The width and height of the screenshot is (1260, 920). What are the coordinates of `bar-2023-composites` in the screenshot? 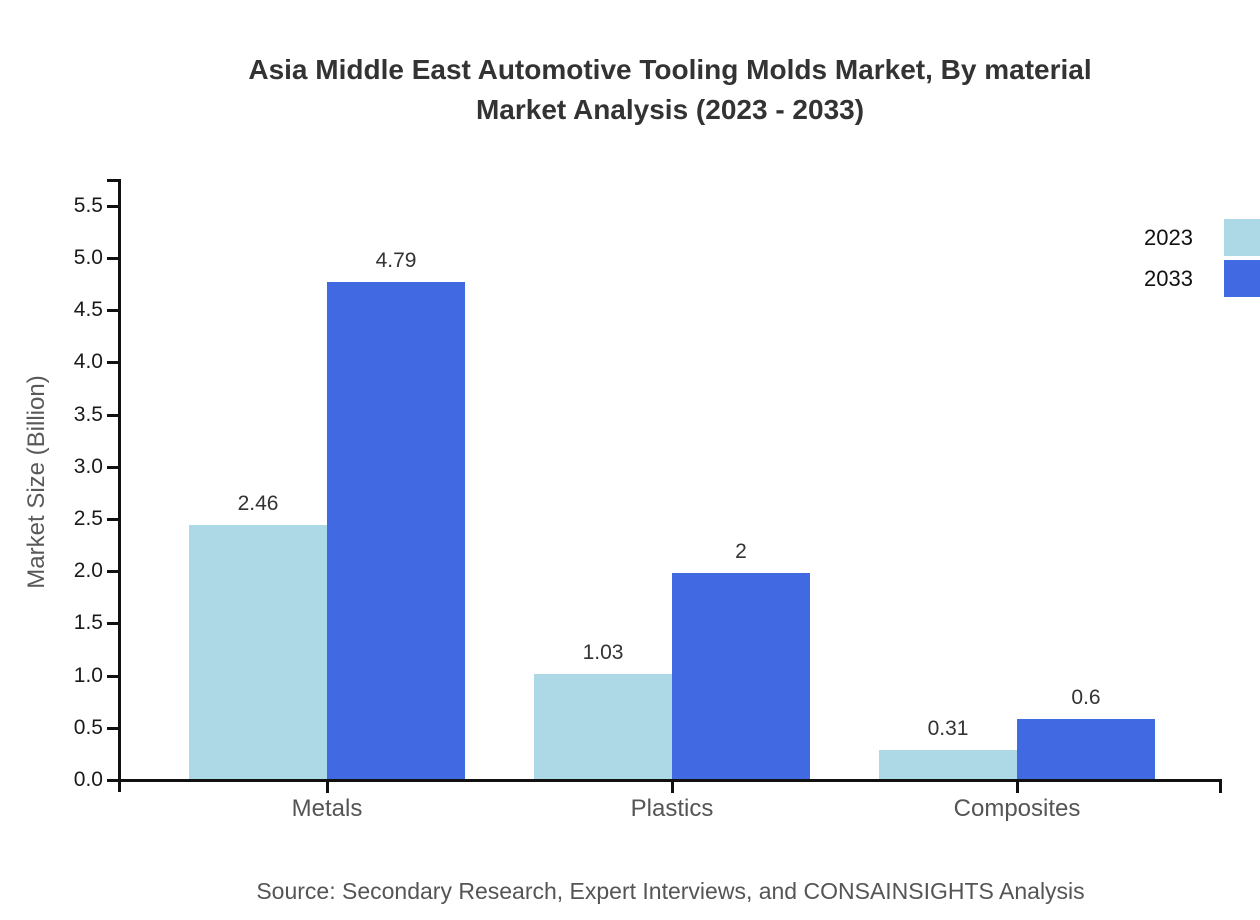 It's located at (948, 766).